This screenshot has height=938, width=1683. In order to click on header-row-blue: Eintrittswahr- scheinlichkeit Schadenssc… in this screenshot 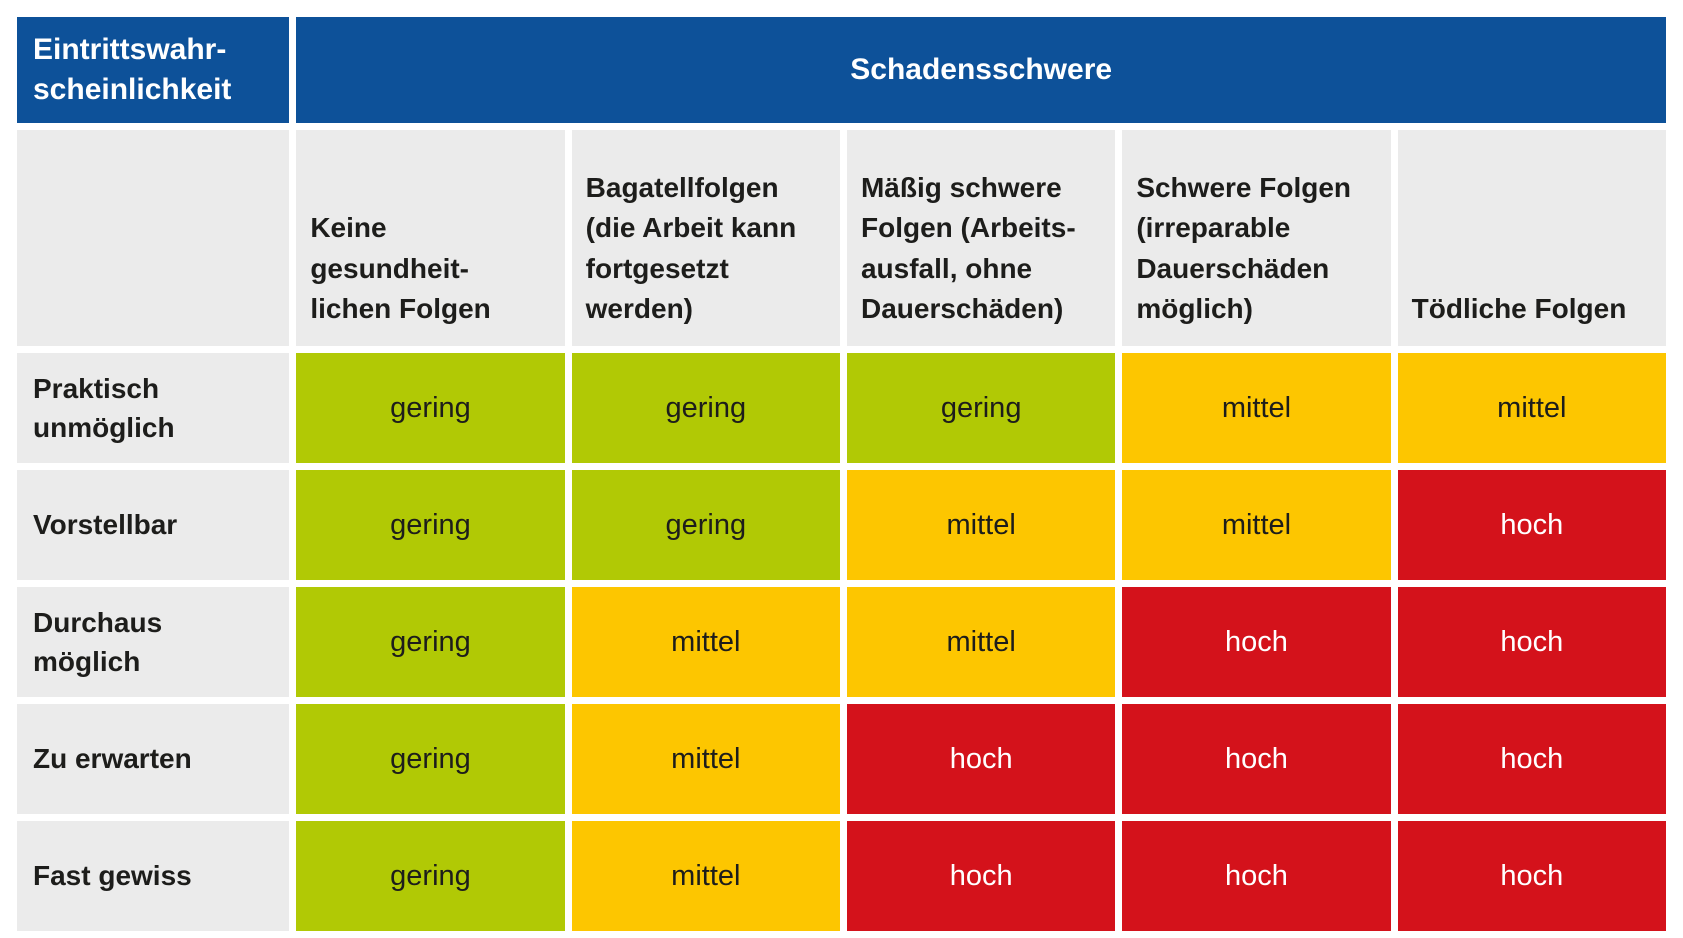, I will do `click(841, 70)`.